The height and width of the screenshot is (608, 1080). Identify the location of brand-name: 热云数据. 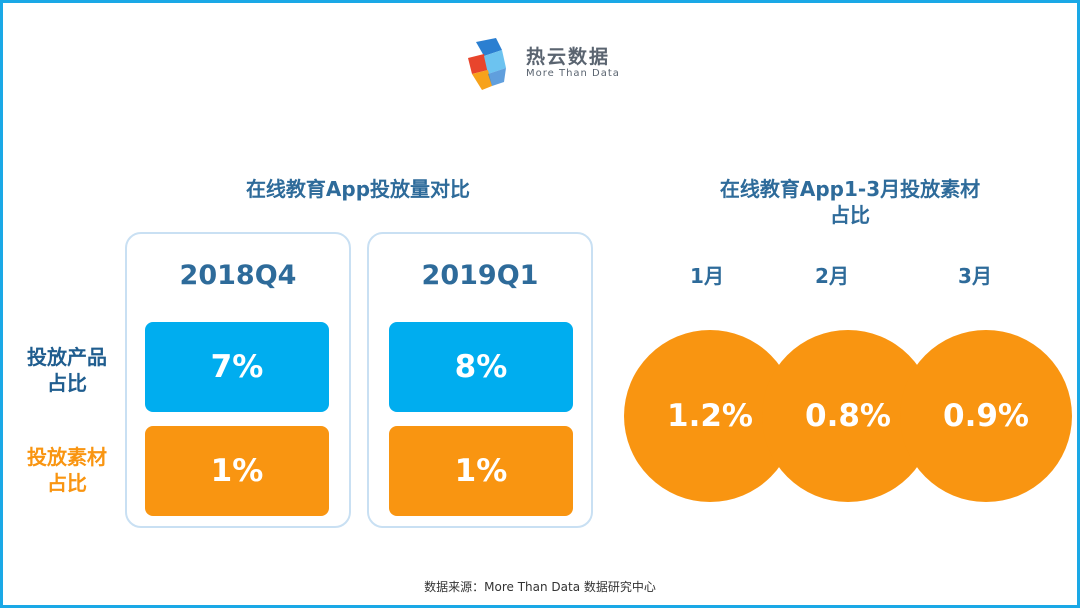
(568, 57).